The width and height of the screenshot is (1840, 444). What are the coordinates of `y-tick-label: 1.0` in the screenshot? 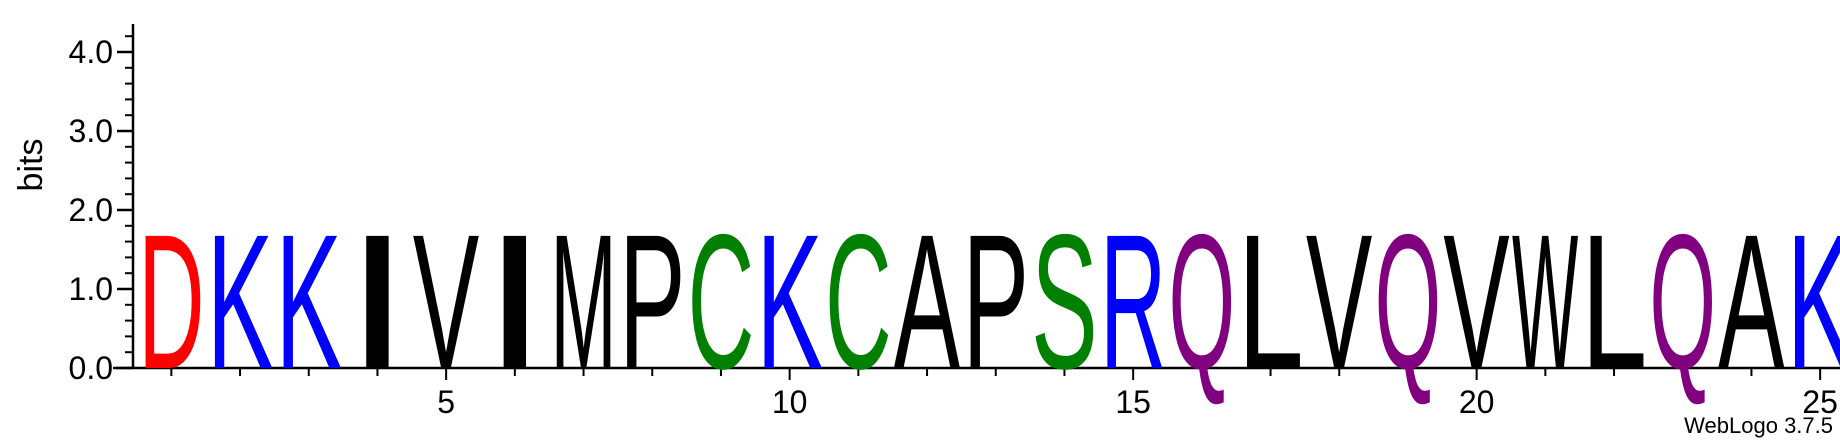 It's located at (91, 289).